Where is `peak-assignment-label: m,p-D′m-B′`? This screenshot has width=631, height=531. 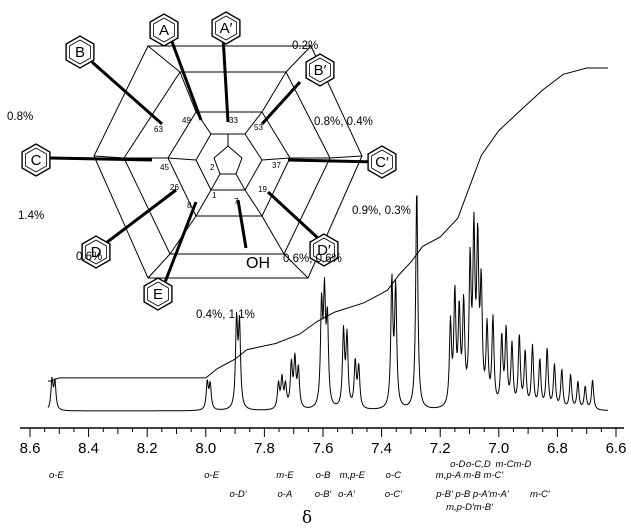 peak-assignment-label: m,p-D′m-B′ is located at coordinates (470, 507).